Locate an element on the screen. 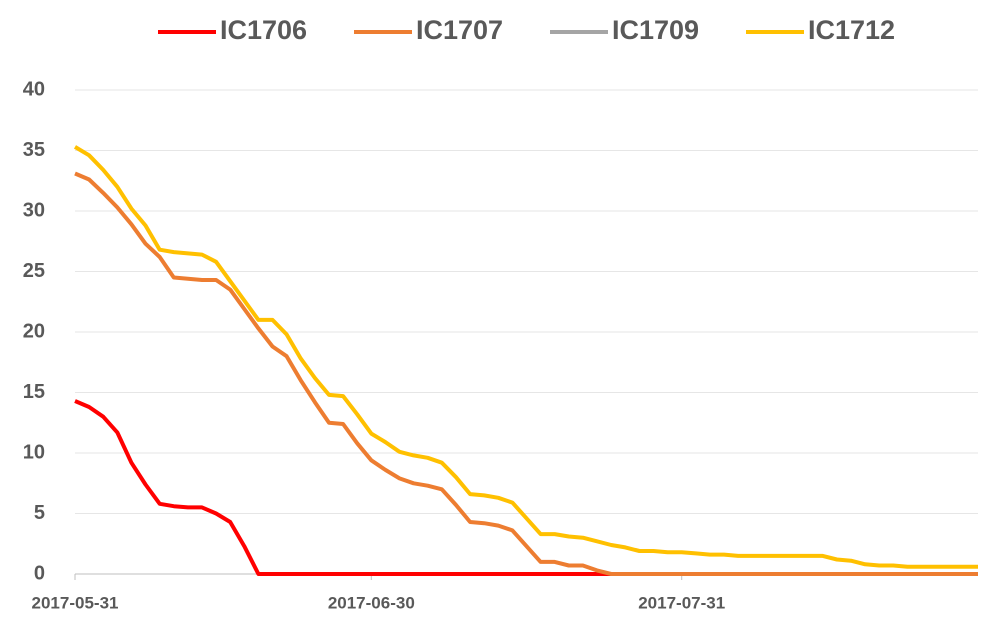 This screenshot has width=987, height=627. x-tick-label: 2017-05-31 is located at coordinates (75, 602).